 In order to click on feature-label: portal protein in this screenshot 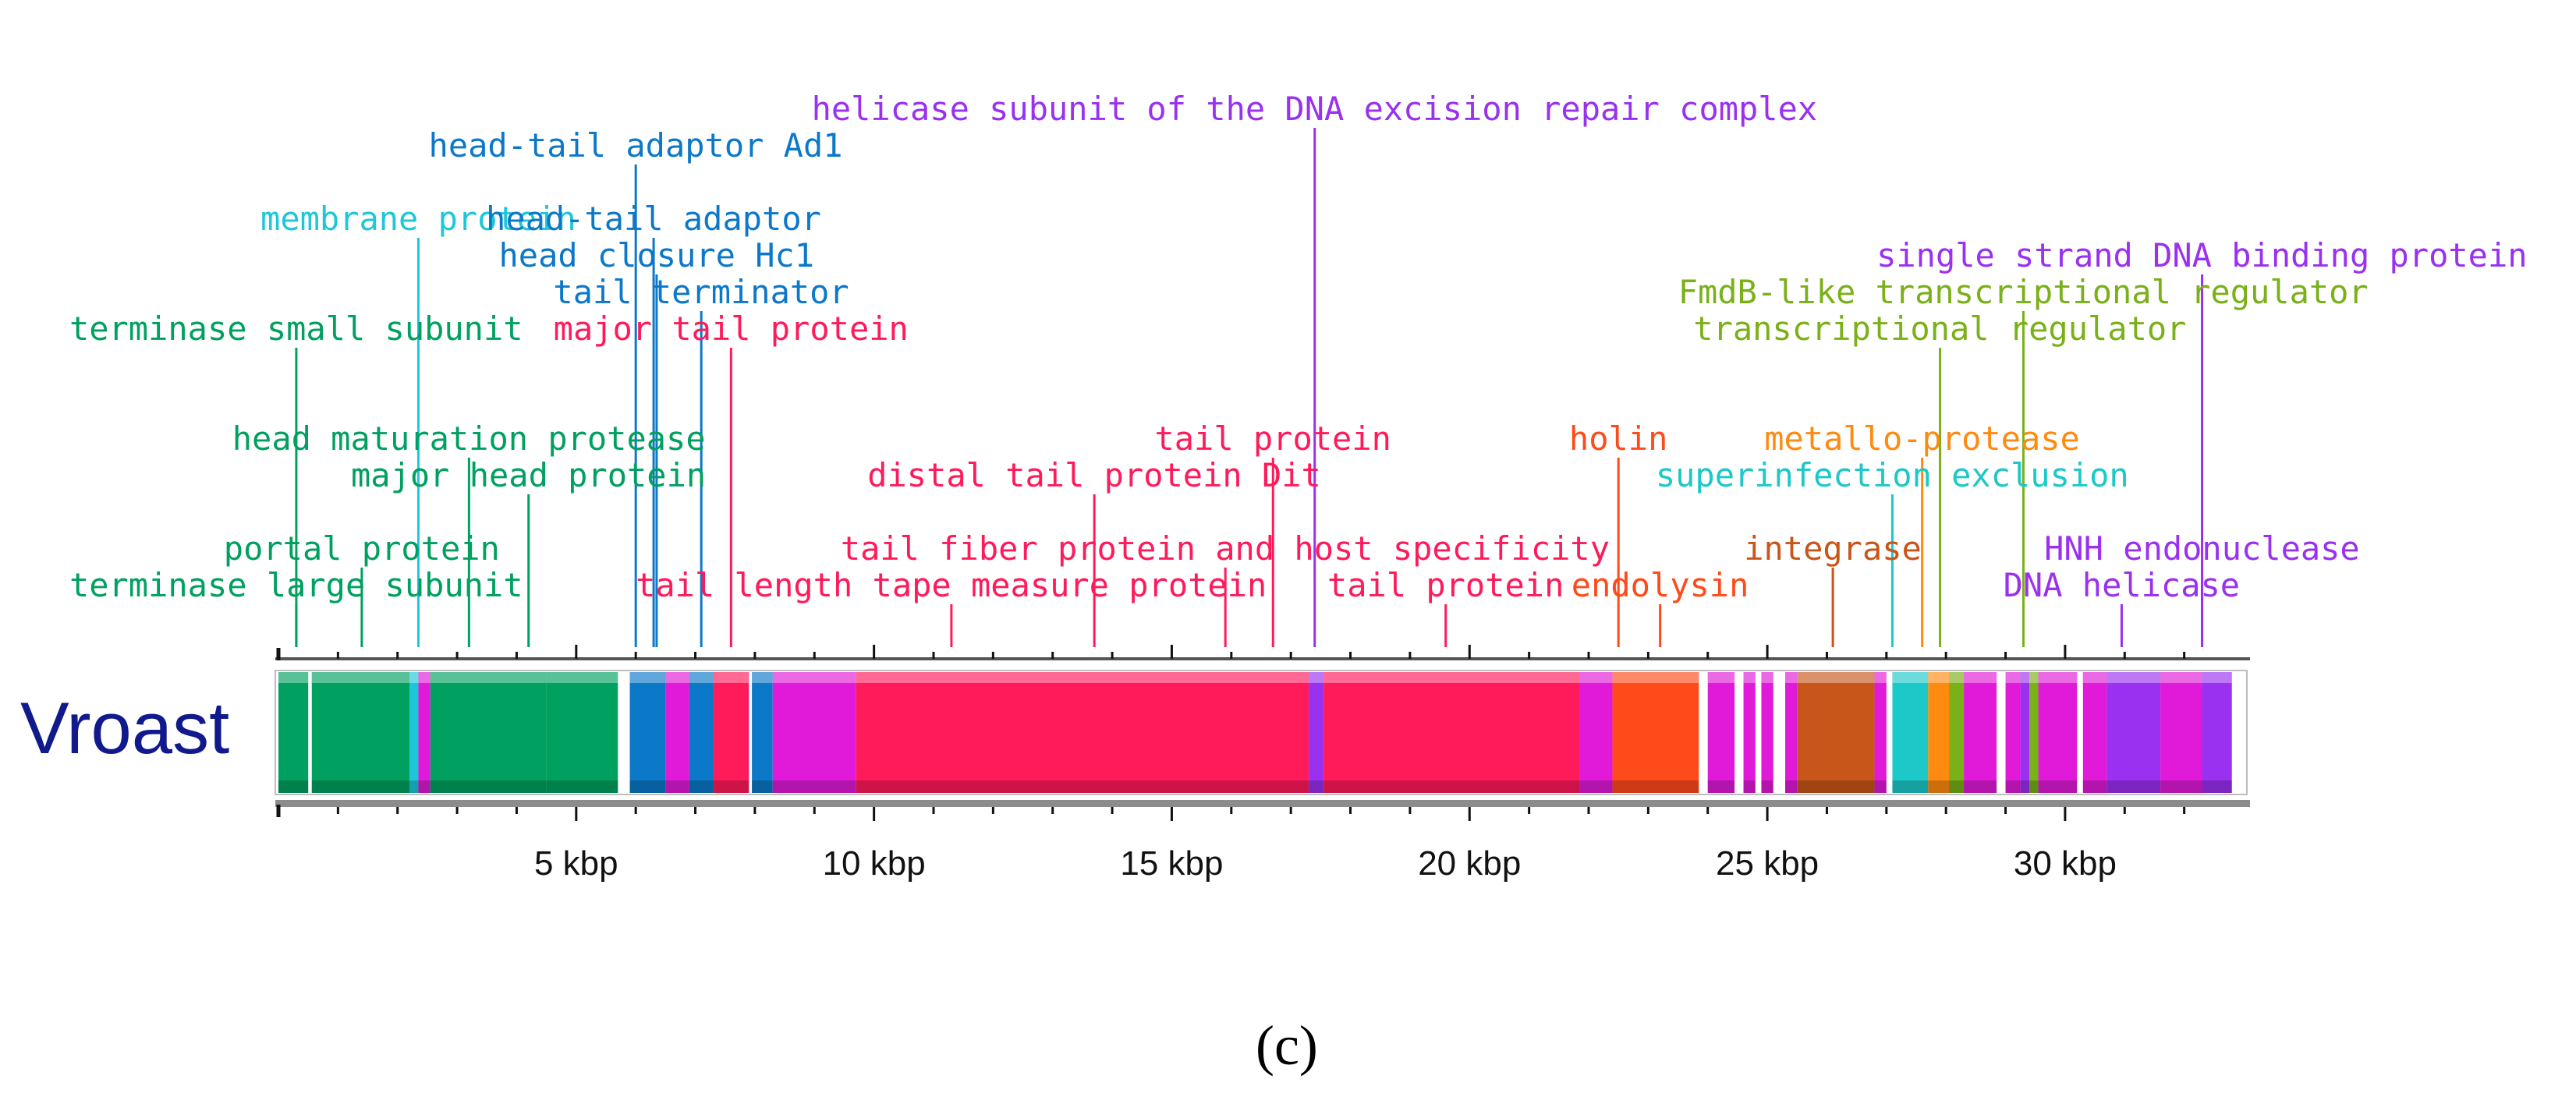, I will do `click(362, 548)`.